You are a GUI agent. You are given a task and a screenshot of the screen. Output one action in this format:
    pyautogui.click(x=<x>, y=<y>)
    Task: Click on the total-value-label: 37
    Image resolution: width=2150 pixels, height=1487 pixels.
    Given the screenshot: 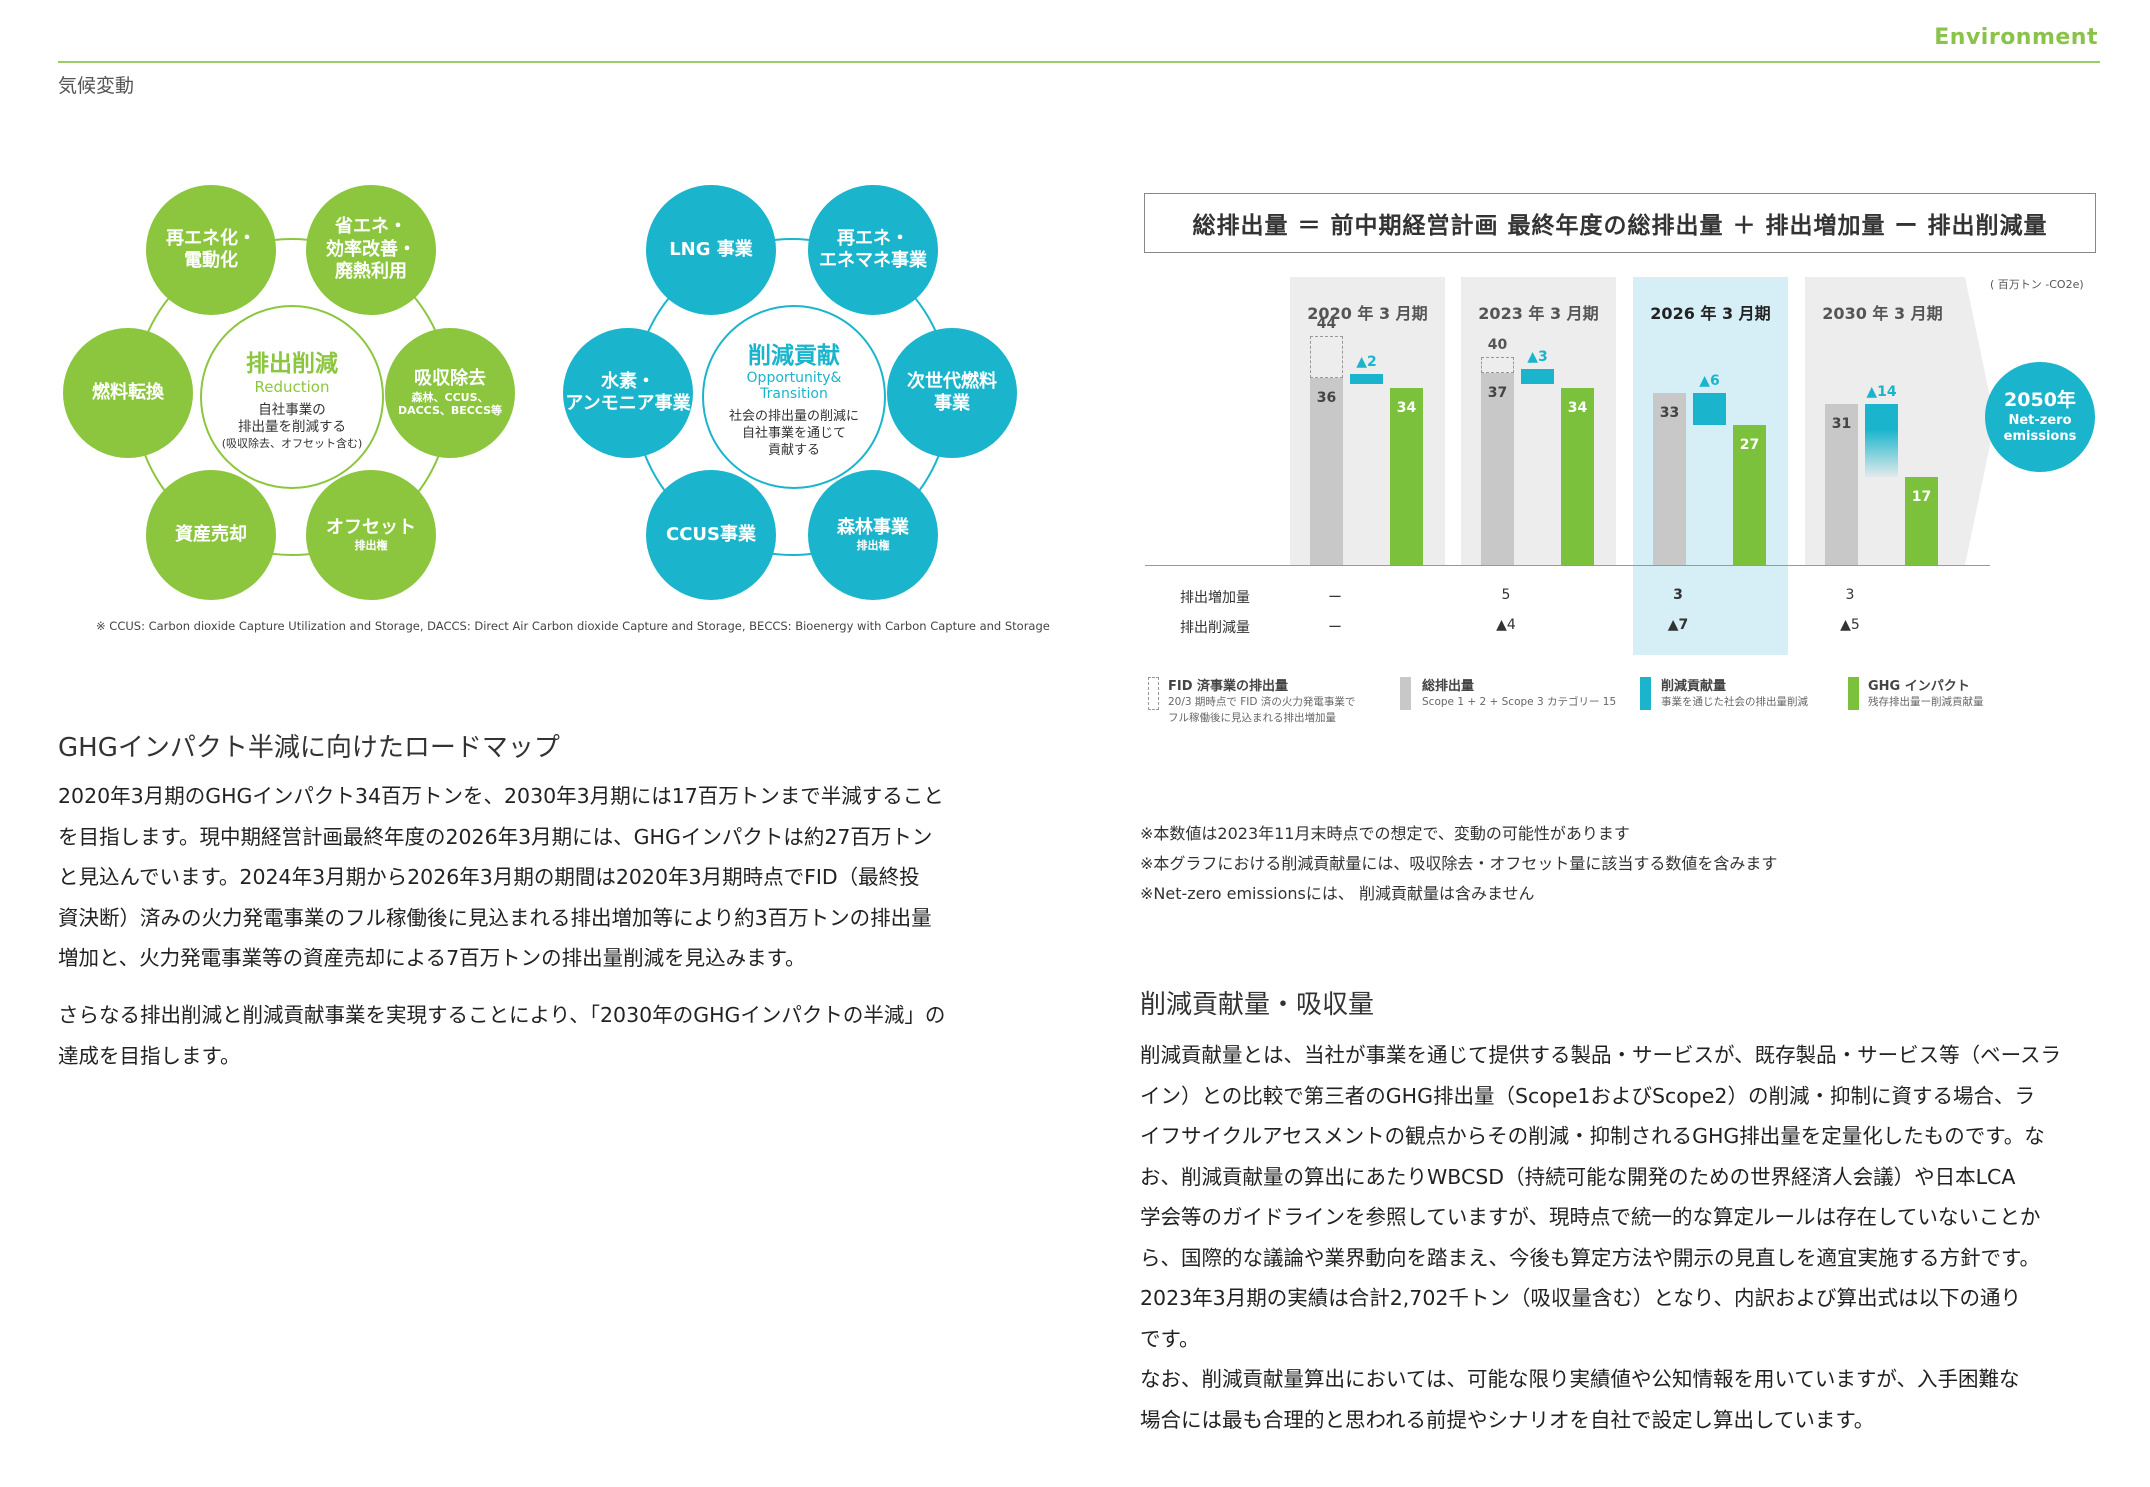 What is the action you would take?
    pyautogui.click(x=1497, y=392)
    